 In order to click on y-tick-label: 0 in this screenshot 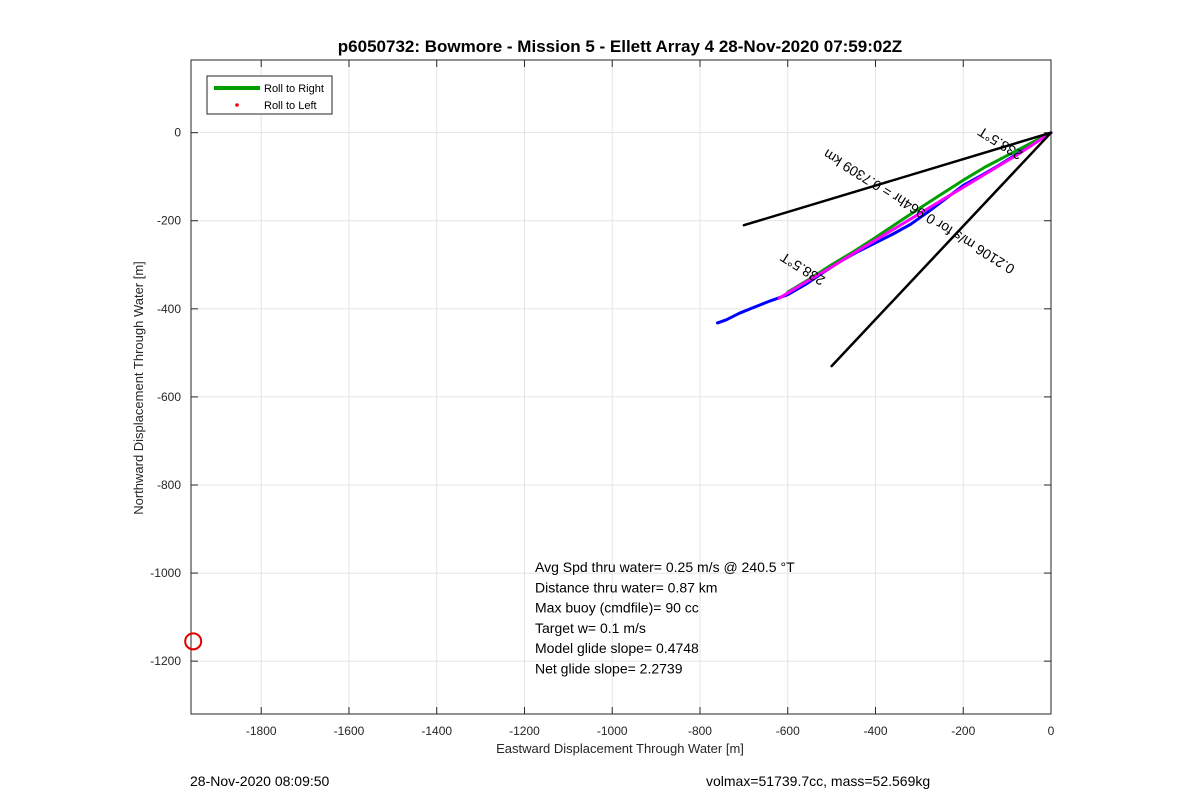, I will do `click(177, 133)`.